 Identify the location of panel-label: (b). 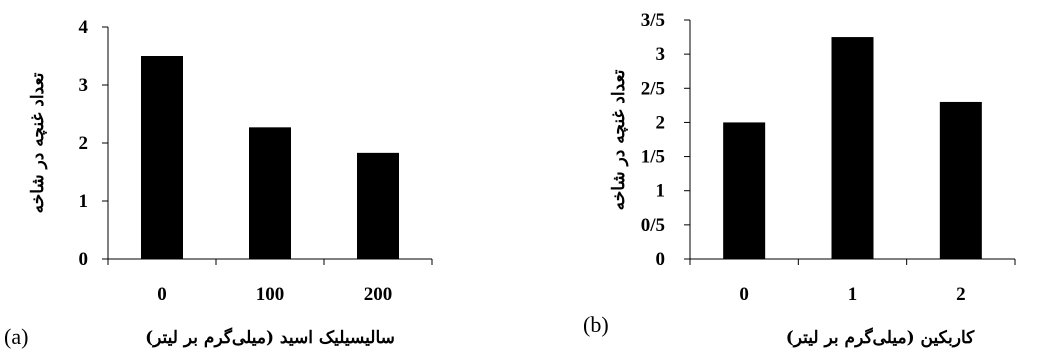
(596, 324).